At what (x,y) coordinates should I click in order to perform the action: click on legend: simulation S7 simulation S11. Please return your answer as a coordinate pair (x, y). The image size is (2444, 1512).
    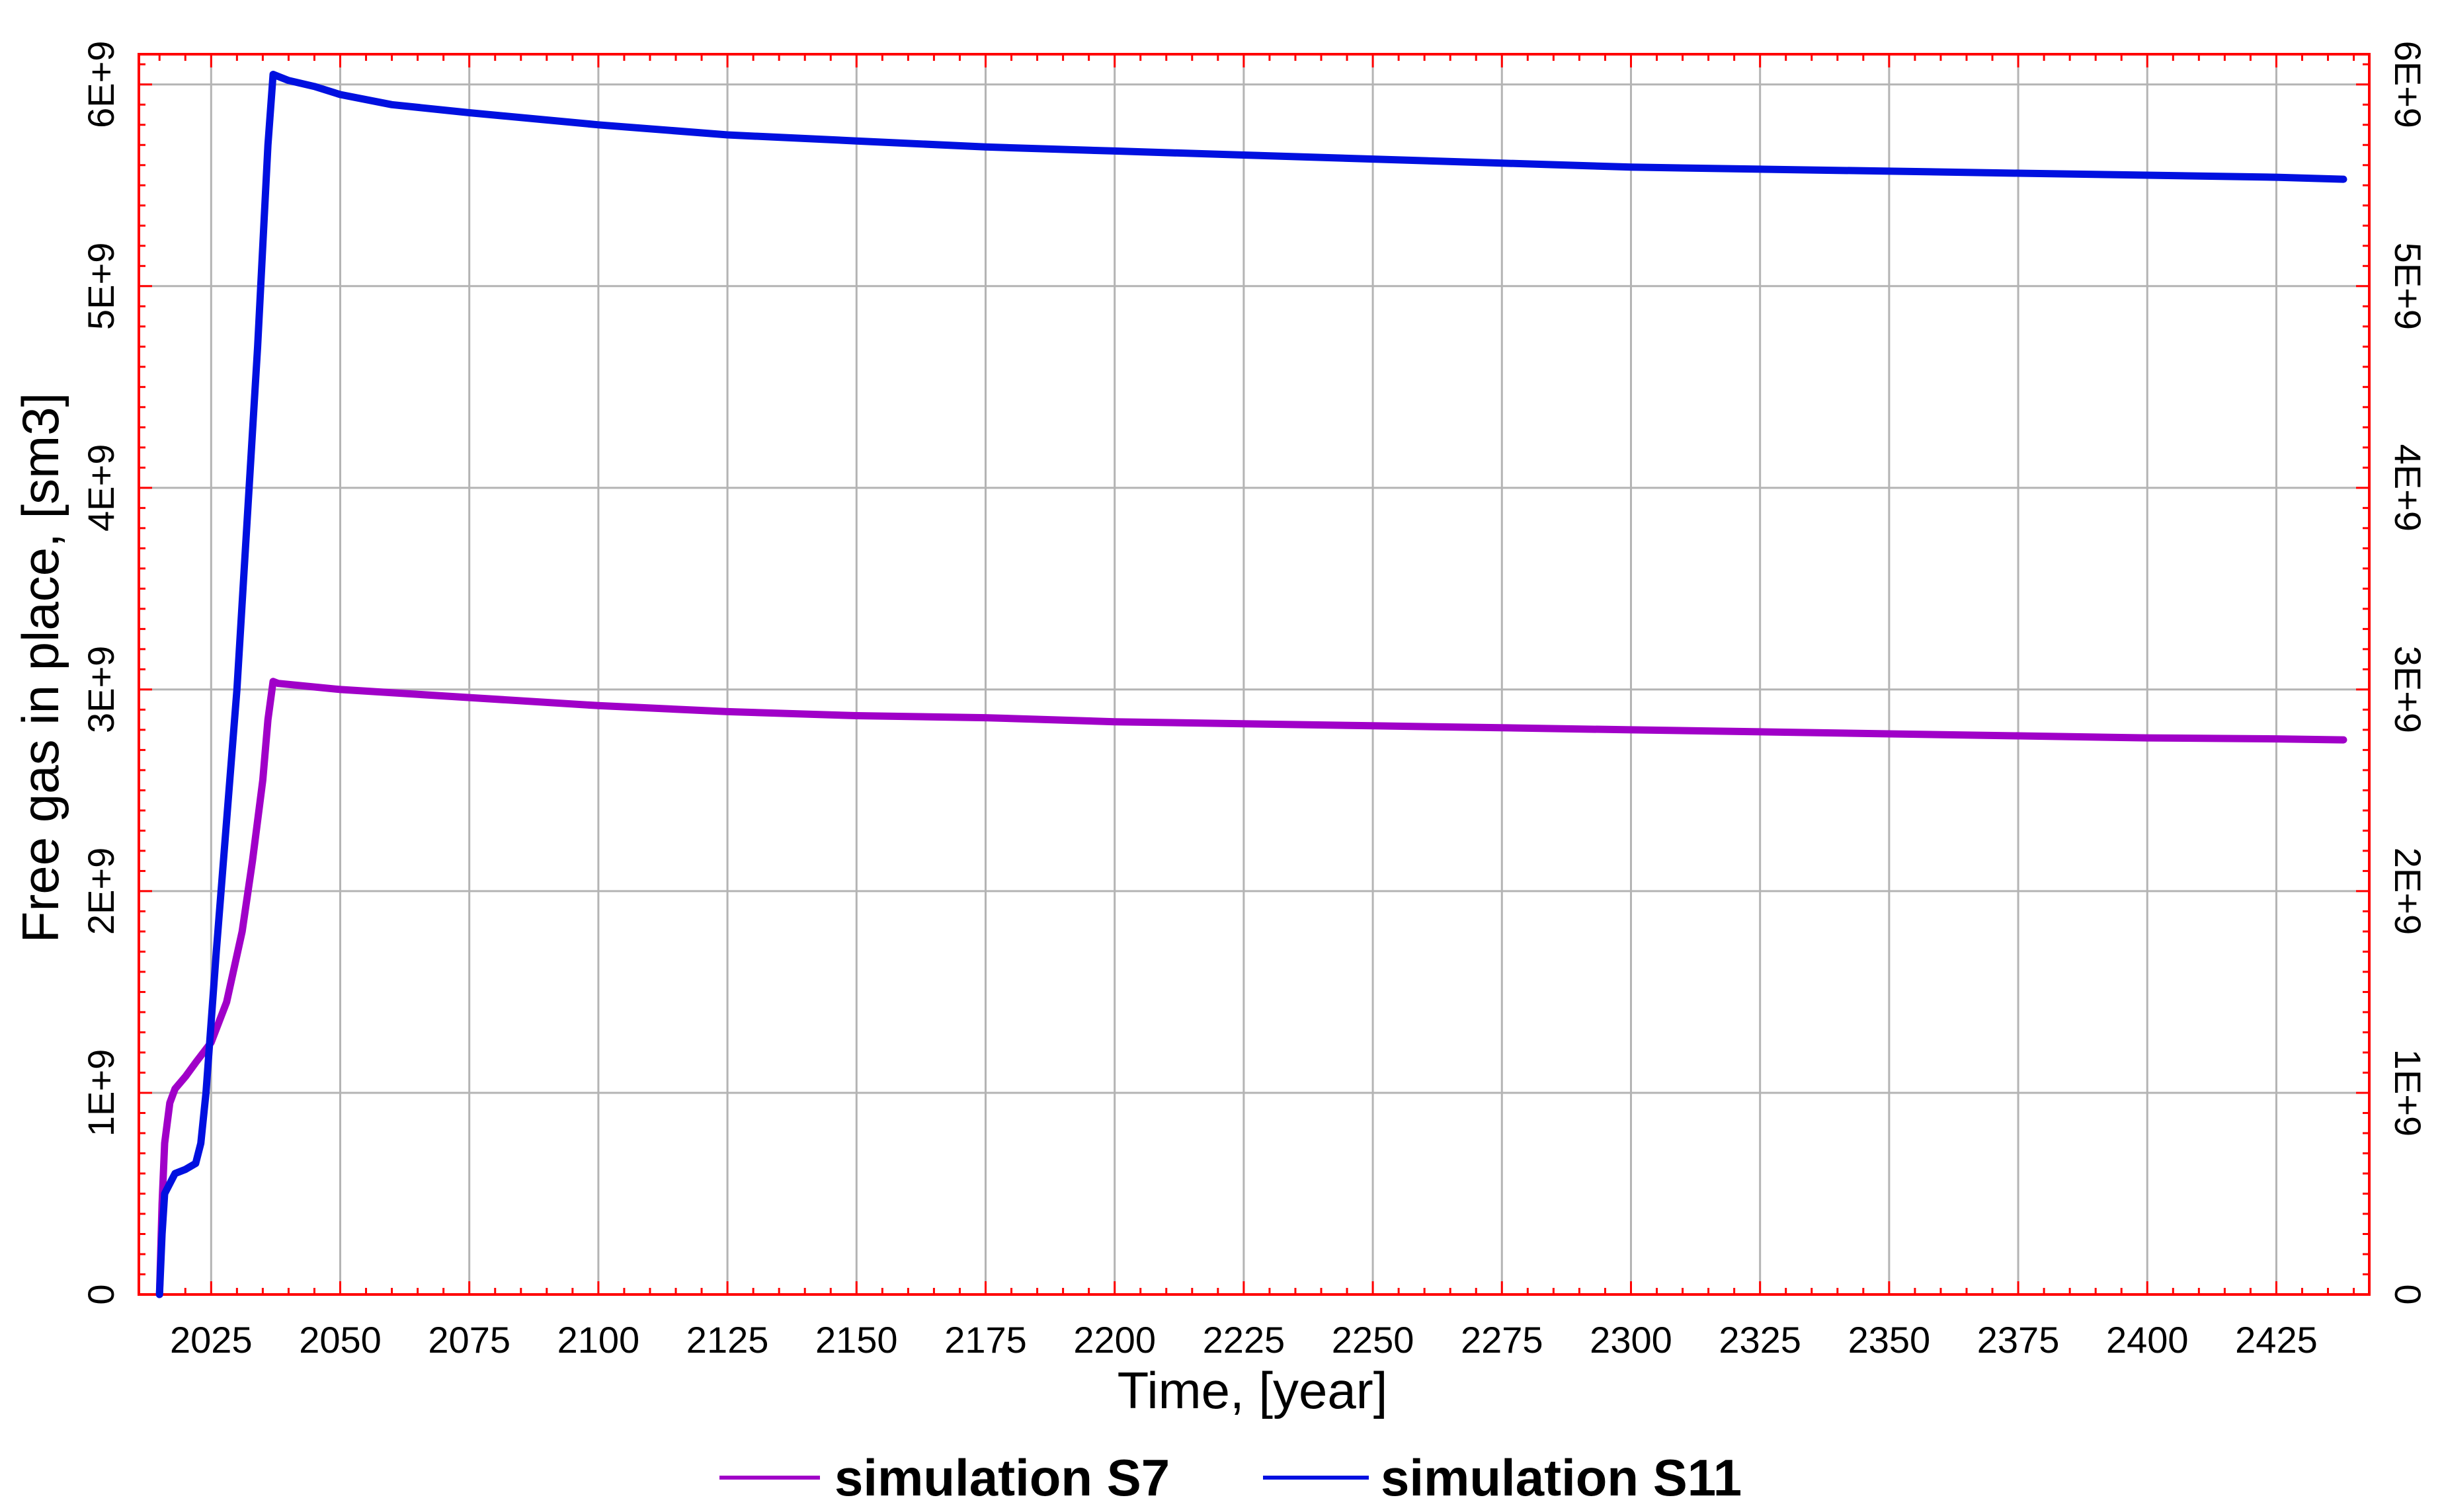
    Looking at the image, I should click on (1230, 1478).